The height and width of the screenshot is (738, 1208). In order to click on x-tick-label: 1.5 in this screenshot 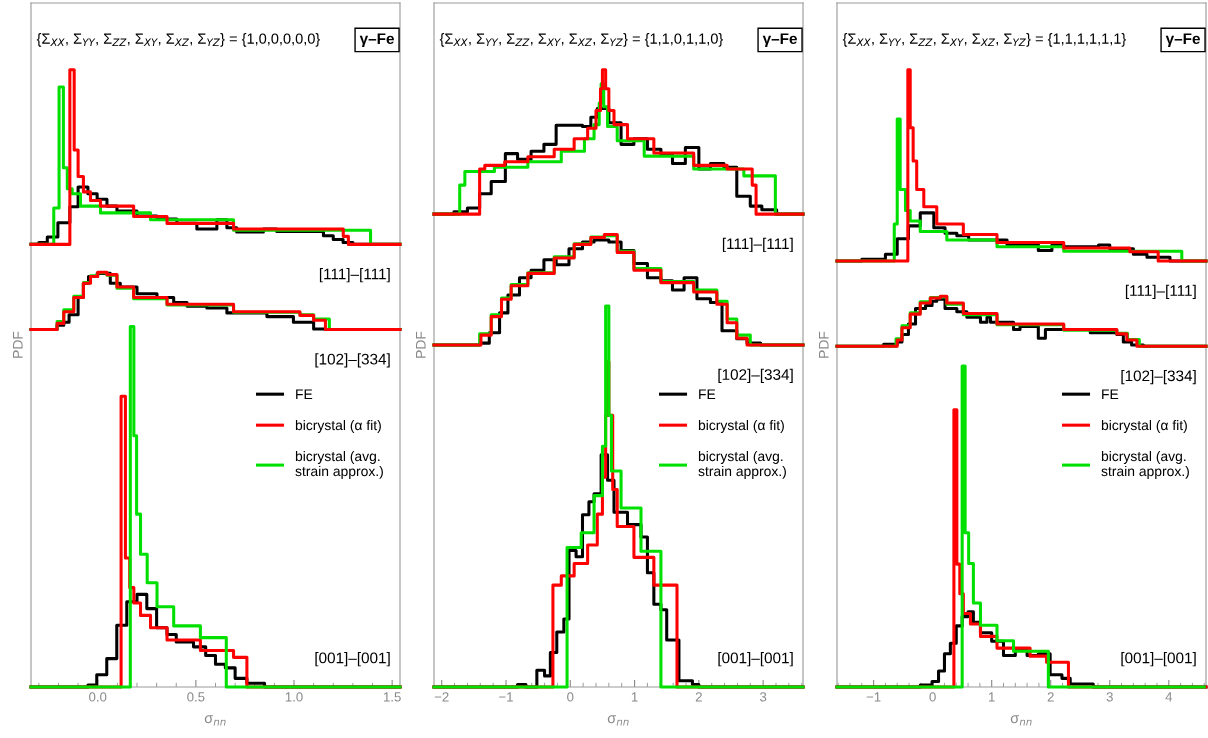, I will do `click(392, 697)`.